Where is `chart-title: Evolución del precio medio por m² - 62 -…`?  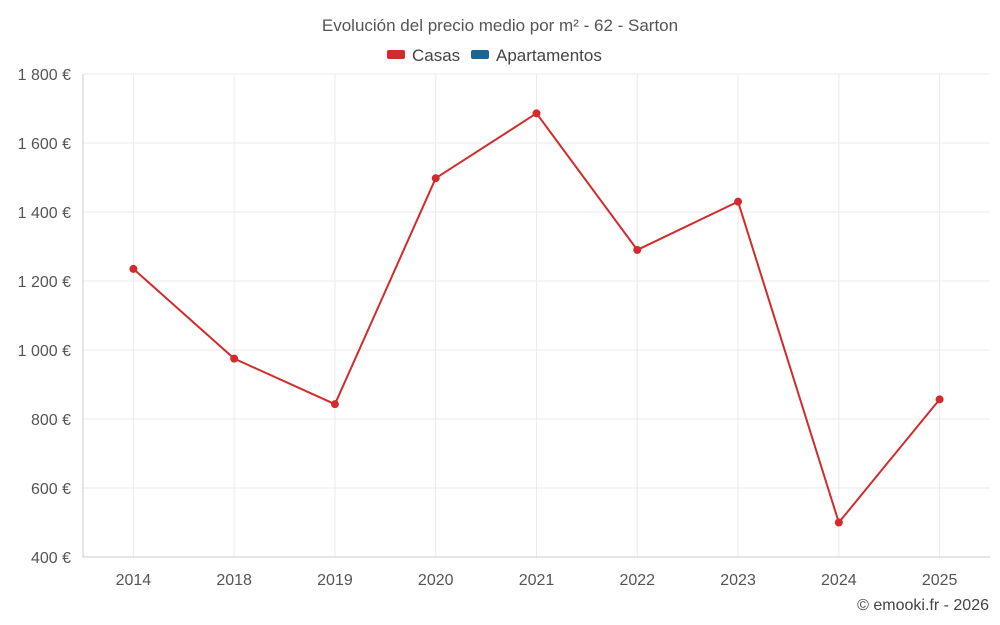 chart-title: Evolución del precio medio por m² - 62 -… is located at coordinates (500, 25).